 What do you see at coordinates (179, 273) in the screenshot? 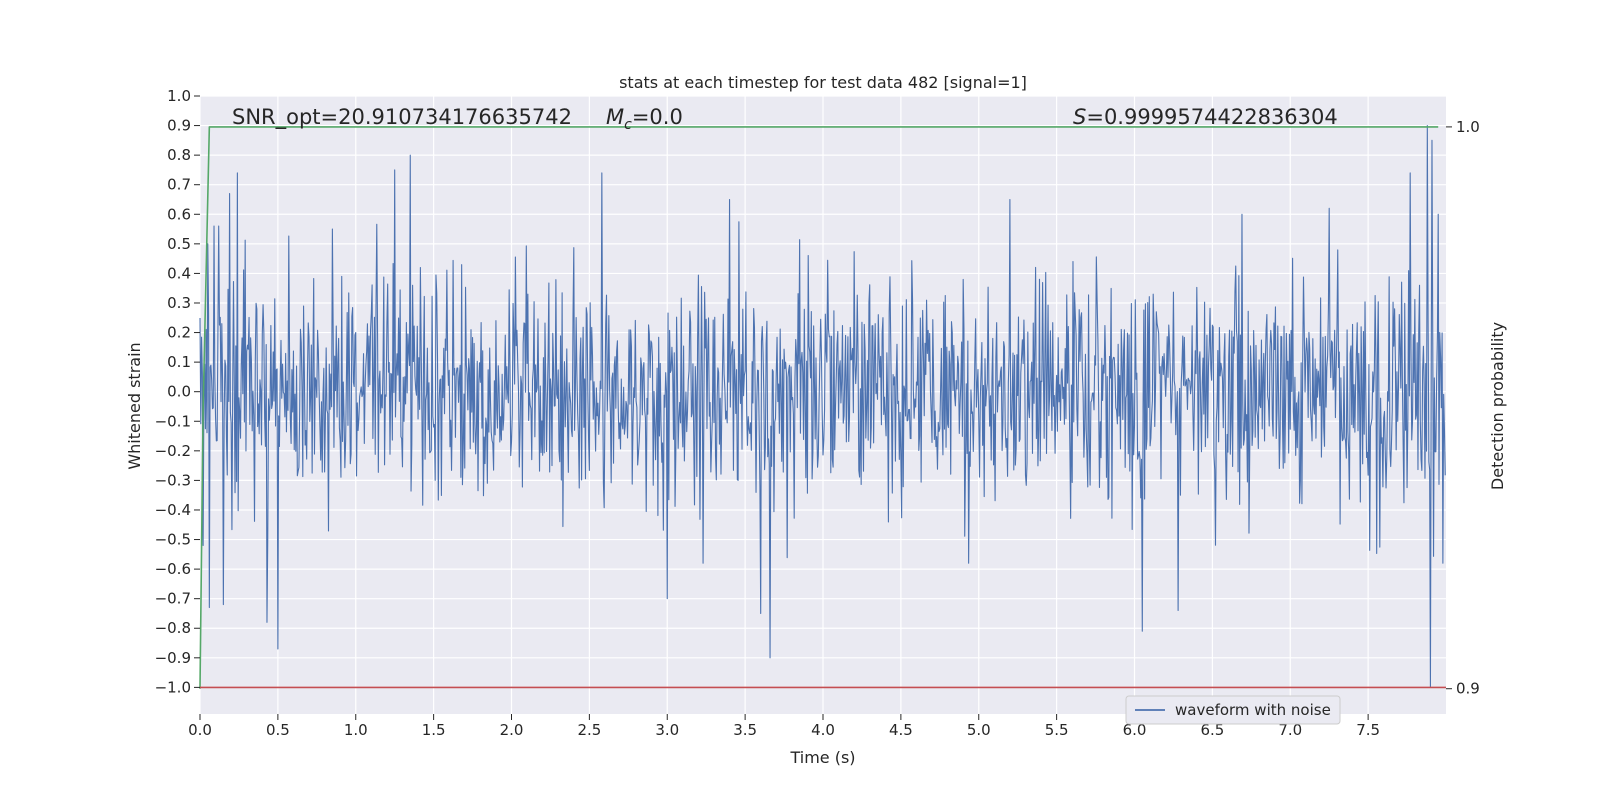
I see `y-tick-label: 0.4` at bounding box center [179, 273].